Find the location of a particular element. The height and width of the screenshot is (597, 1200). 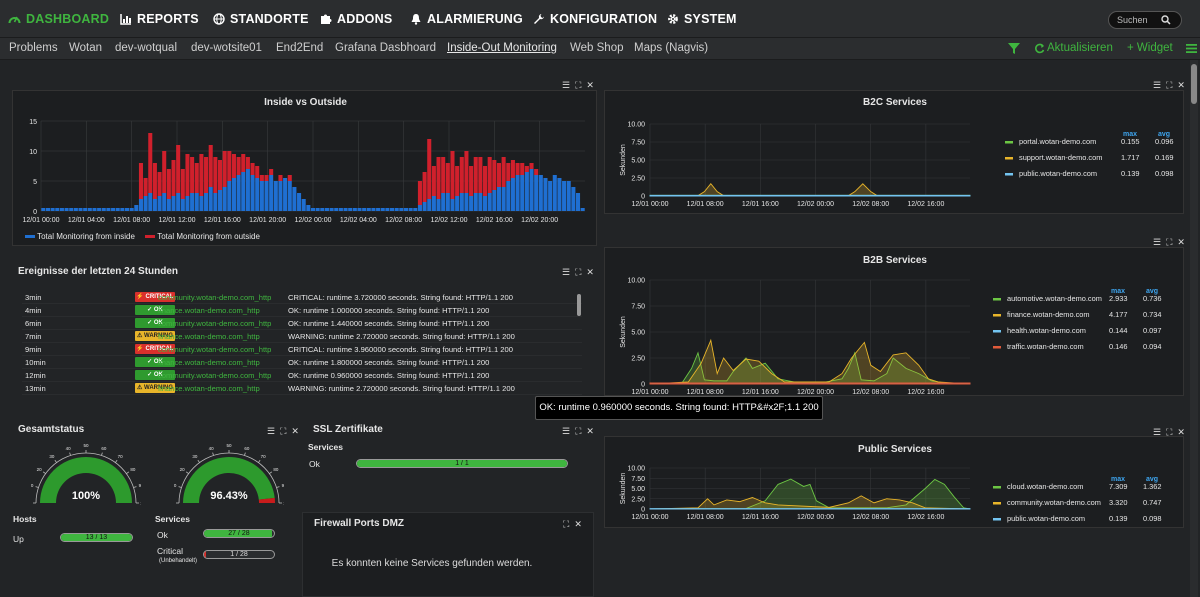

nav-system: SYSTEM is located at coordinates (702, 19).